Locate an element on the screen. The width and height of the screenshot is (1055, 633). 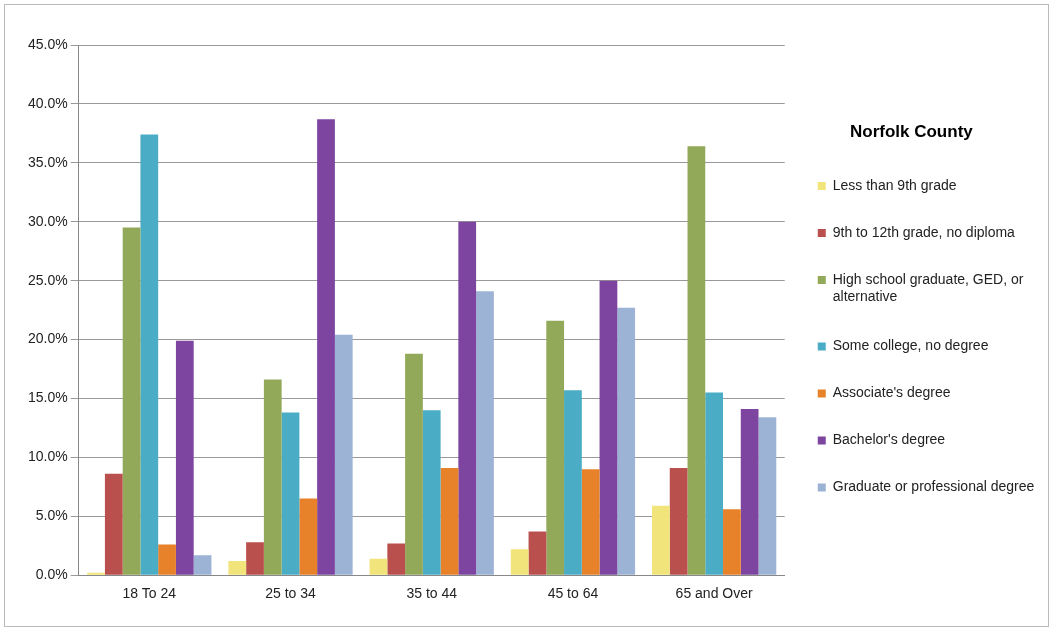
legend-label: 9th to 12th grade, no diploma is located at coordinates (924, 231).